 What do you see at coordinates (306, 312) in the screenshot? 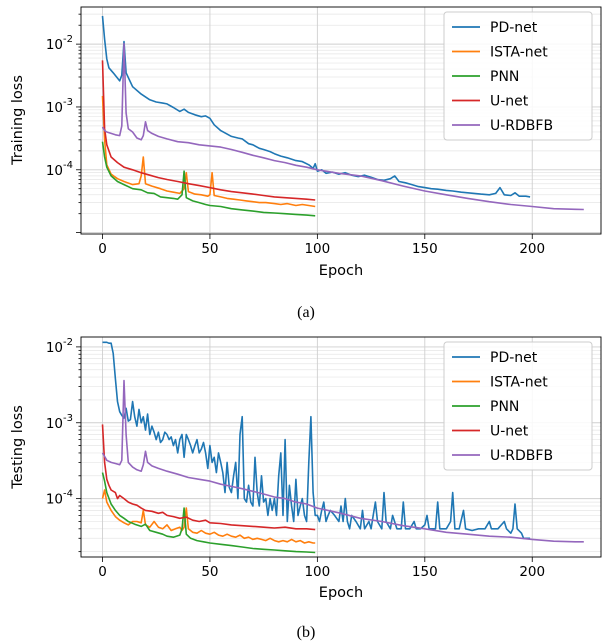
I see `caption-a: (a)` at bounding box center [306, 312].